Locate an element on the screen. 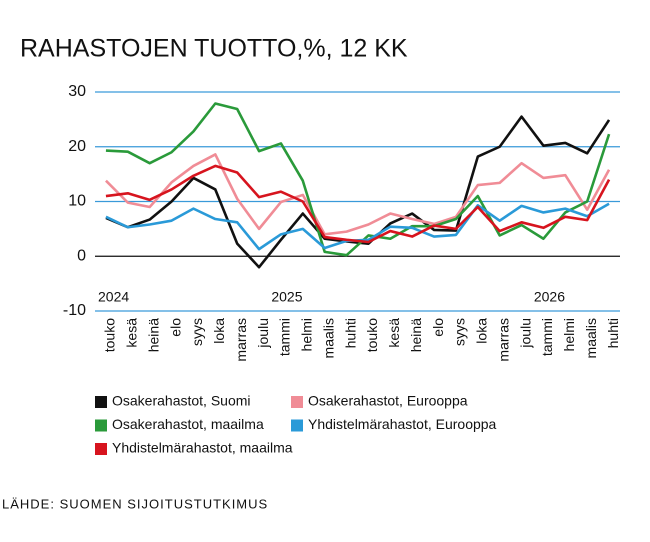 This screenshot has height=542, width=650. y-tick-label: 10 is located at coordinates (77, 201).